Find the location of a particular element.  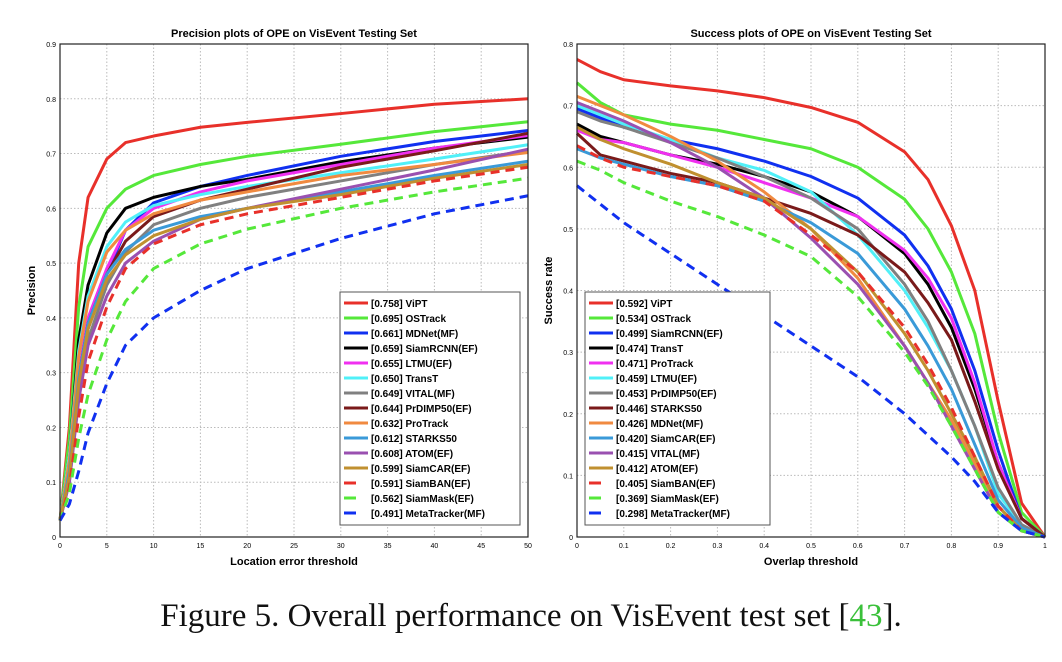

y-axis-label: Success rate is located at coordinates (549, 291).